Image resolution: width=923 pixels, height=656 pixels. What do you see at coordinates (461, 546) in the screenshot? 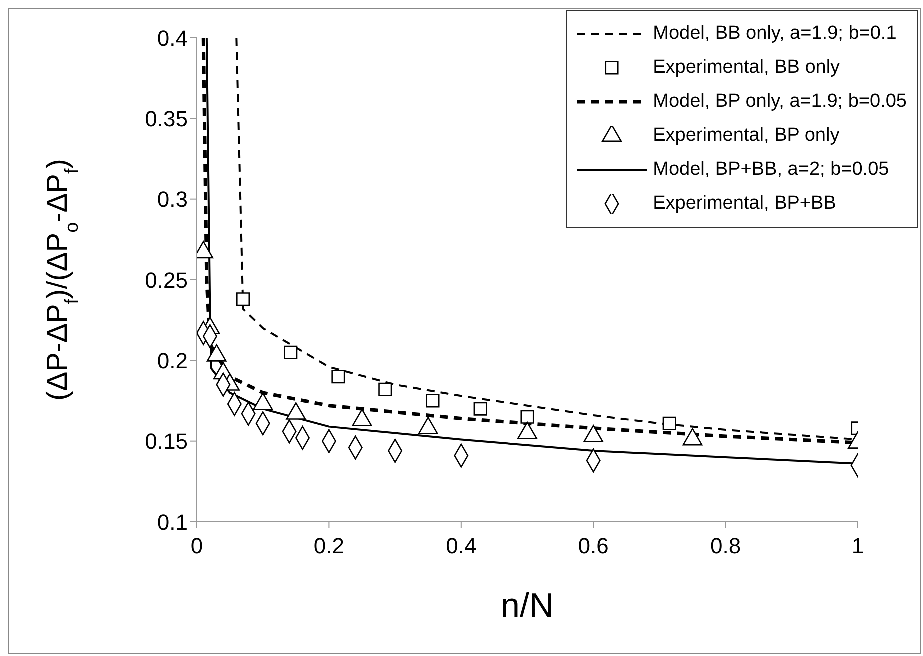
I see `x-tick-label: 0.4` at bounding box center [461, 546].